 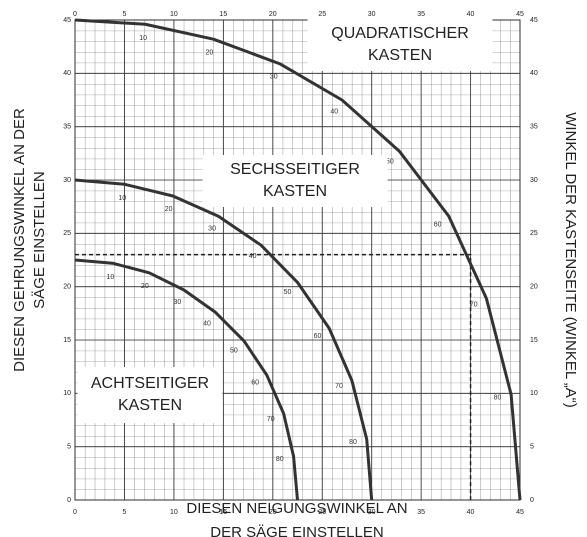 What do you see at coordinates (67, 73) in the screenshot?
I see `y-tick-label: 40` at bounding box center [67, 73].